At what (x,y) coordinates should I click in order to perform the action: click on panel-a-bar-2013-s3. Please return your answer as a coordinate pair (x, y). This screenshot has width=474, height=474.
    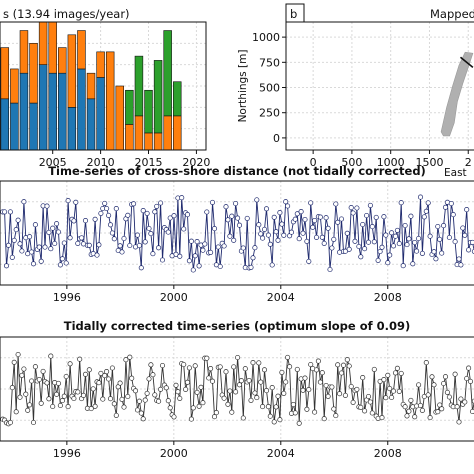
    Looking at the image, I should click on (129, 107).